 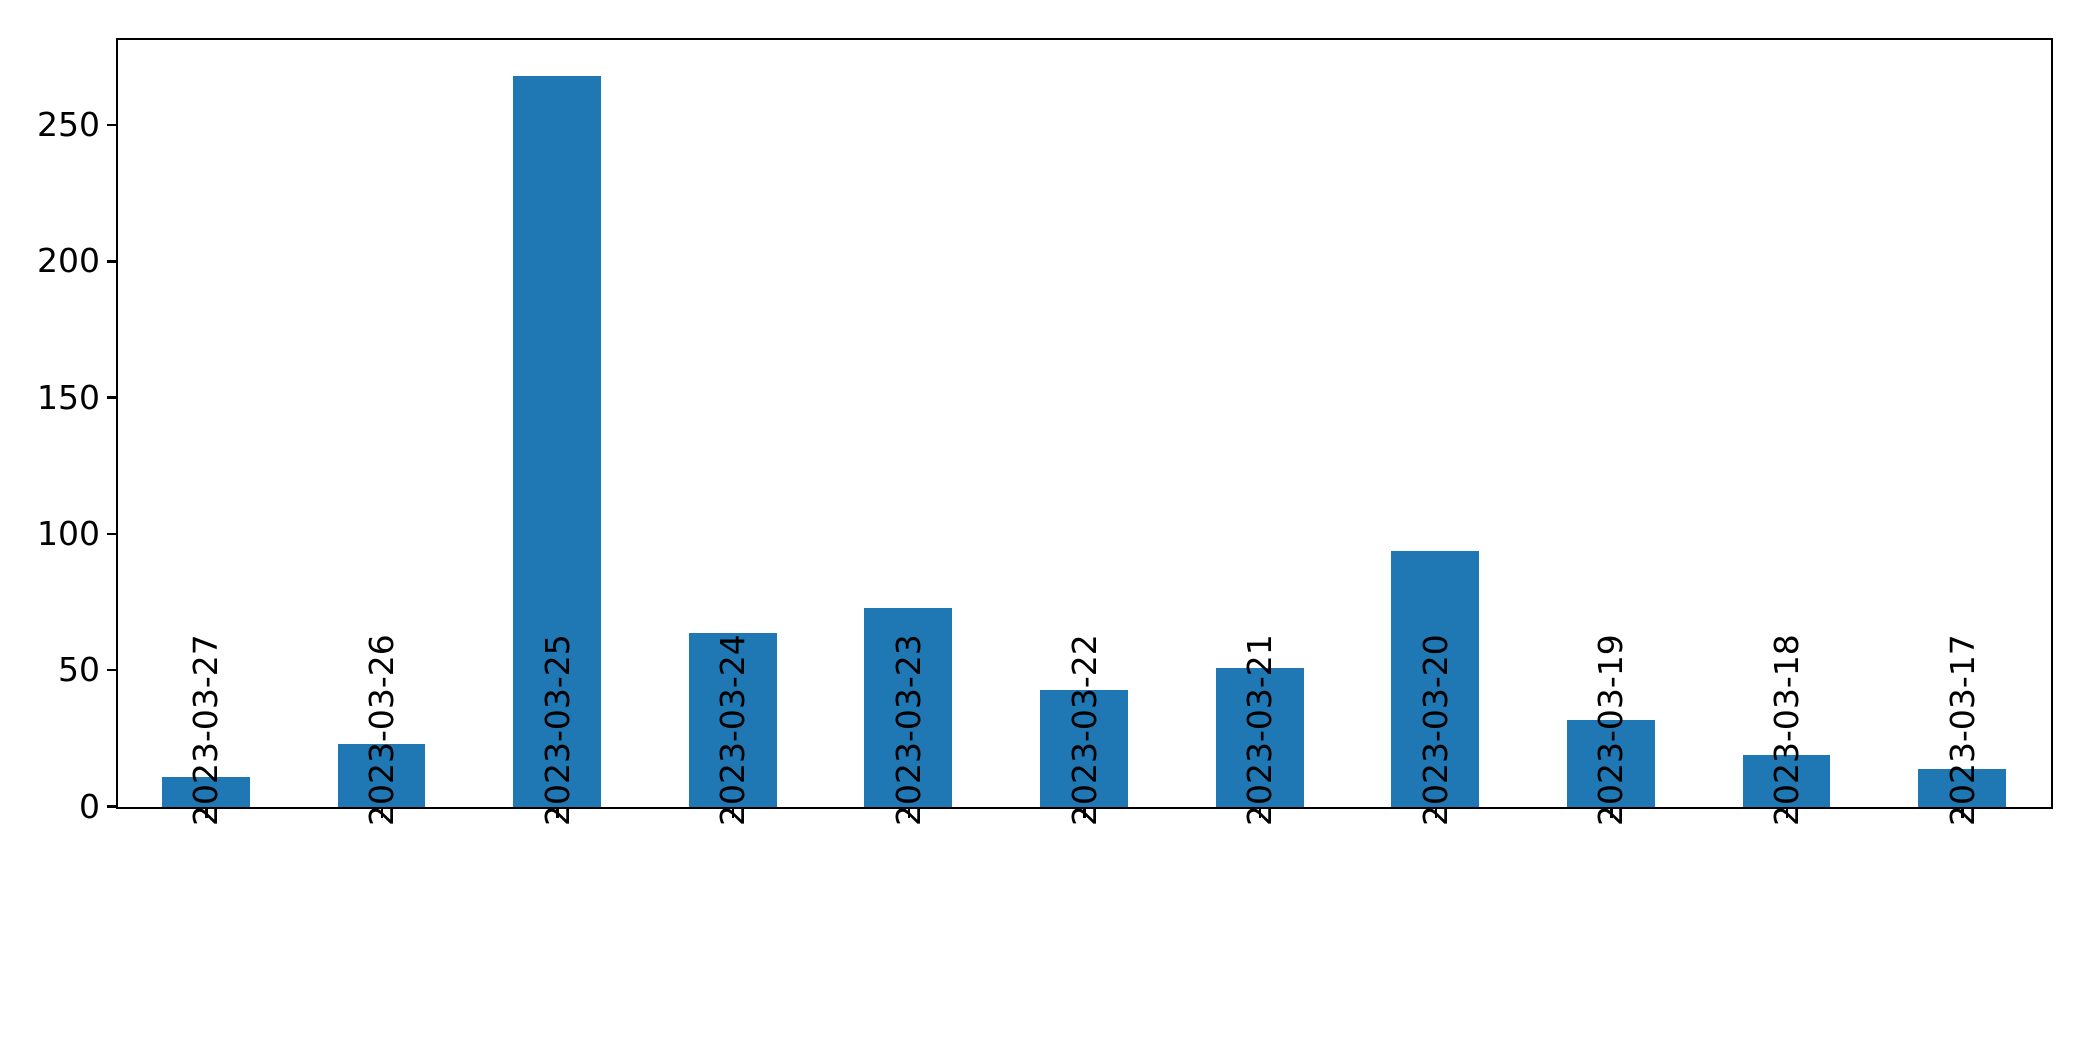 I want to click on y-tick-label: 250, so click(x=68, y=124).